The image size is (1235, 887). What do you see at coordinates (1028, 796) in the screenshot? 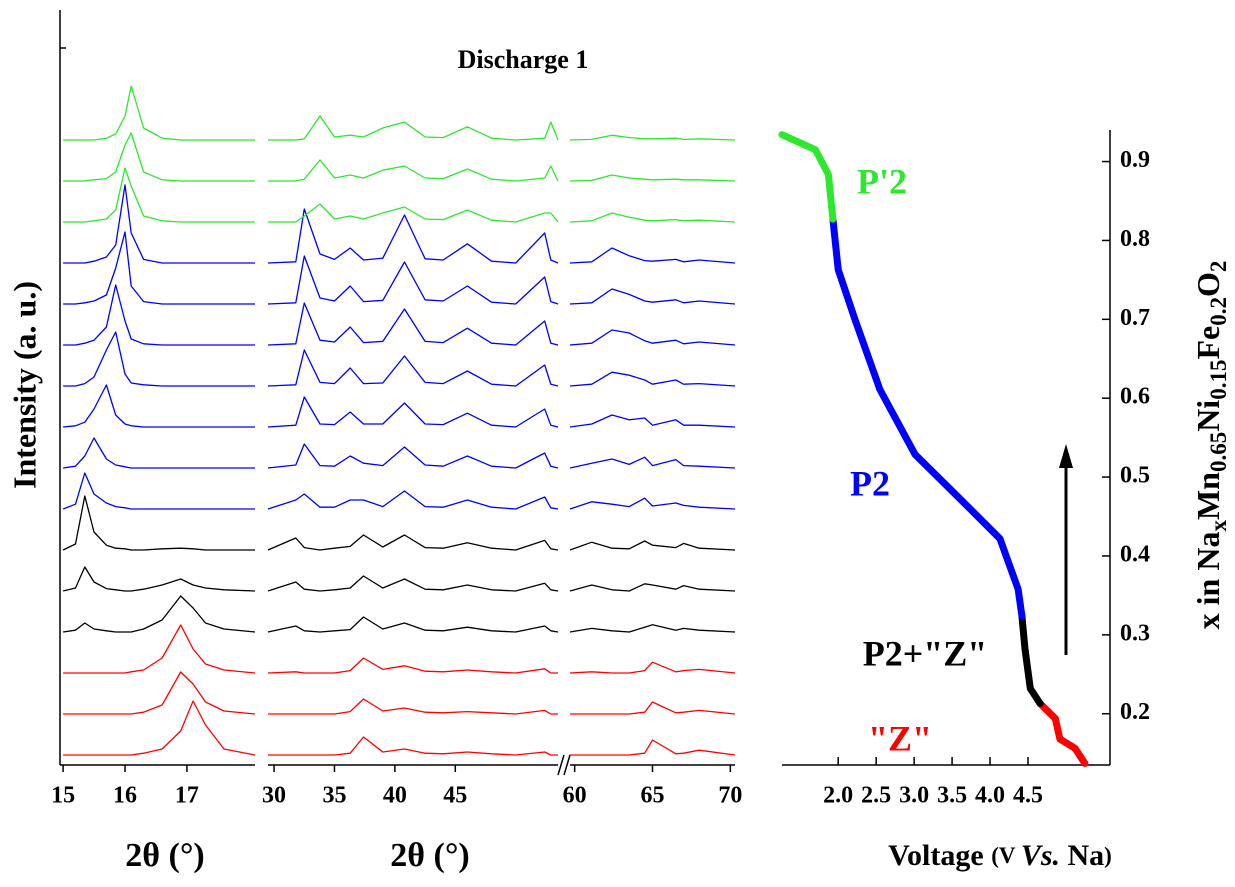
I see `x-tick-label: 4.5` at bounding box center [1028, 796].